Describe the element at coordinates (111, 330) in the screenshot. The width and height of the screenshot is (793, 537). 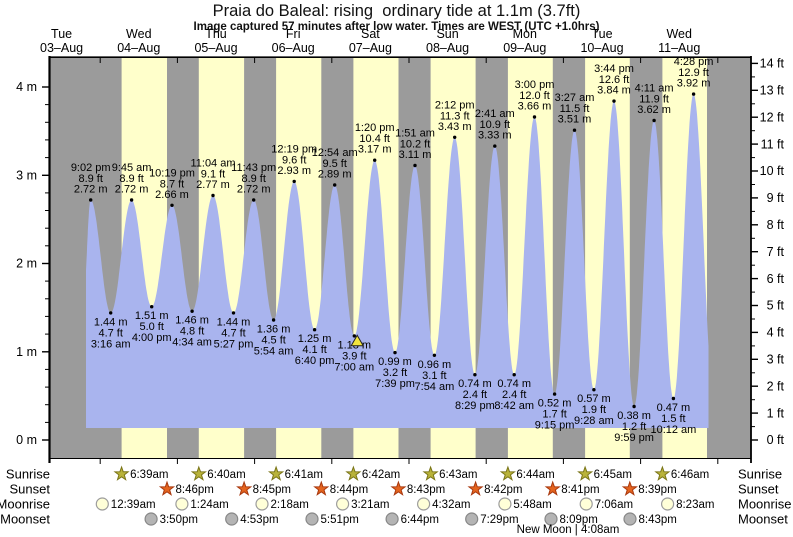
I see `low-tide-point: 1.44 m4.7 ft3:16 am` at that location.